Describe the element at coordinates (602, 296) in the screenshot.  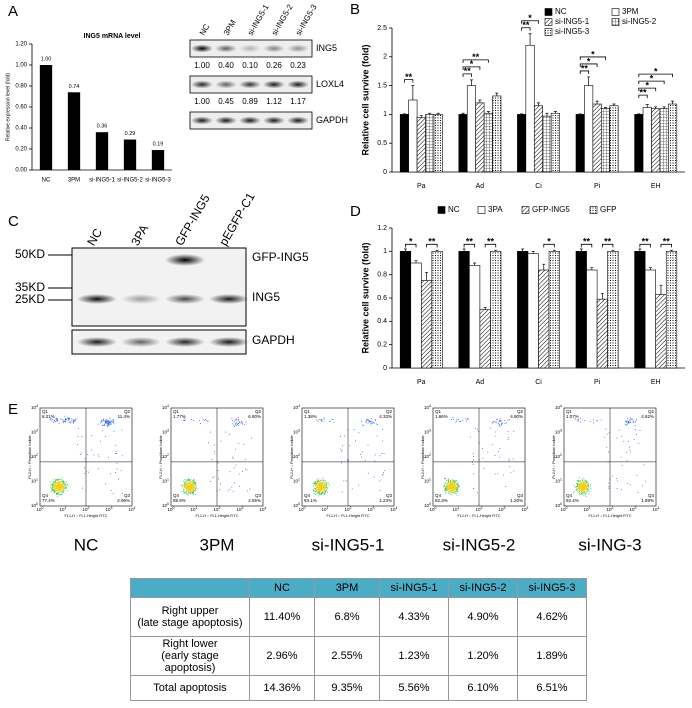
I see `error-bar` at that location.